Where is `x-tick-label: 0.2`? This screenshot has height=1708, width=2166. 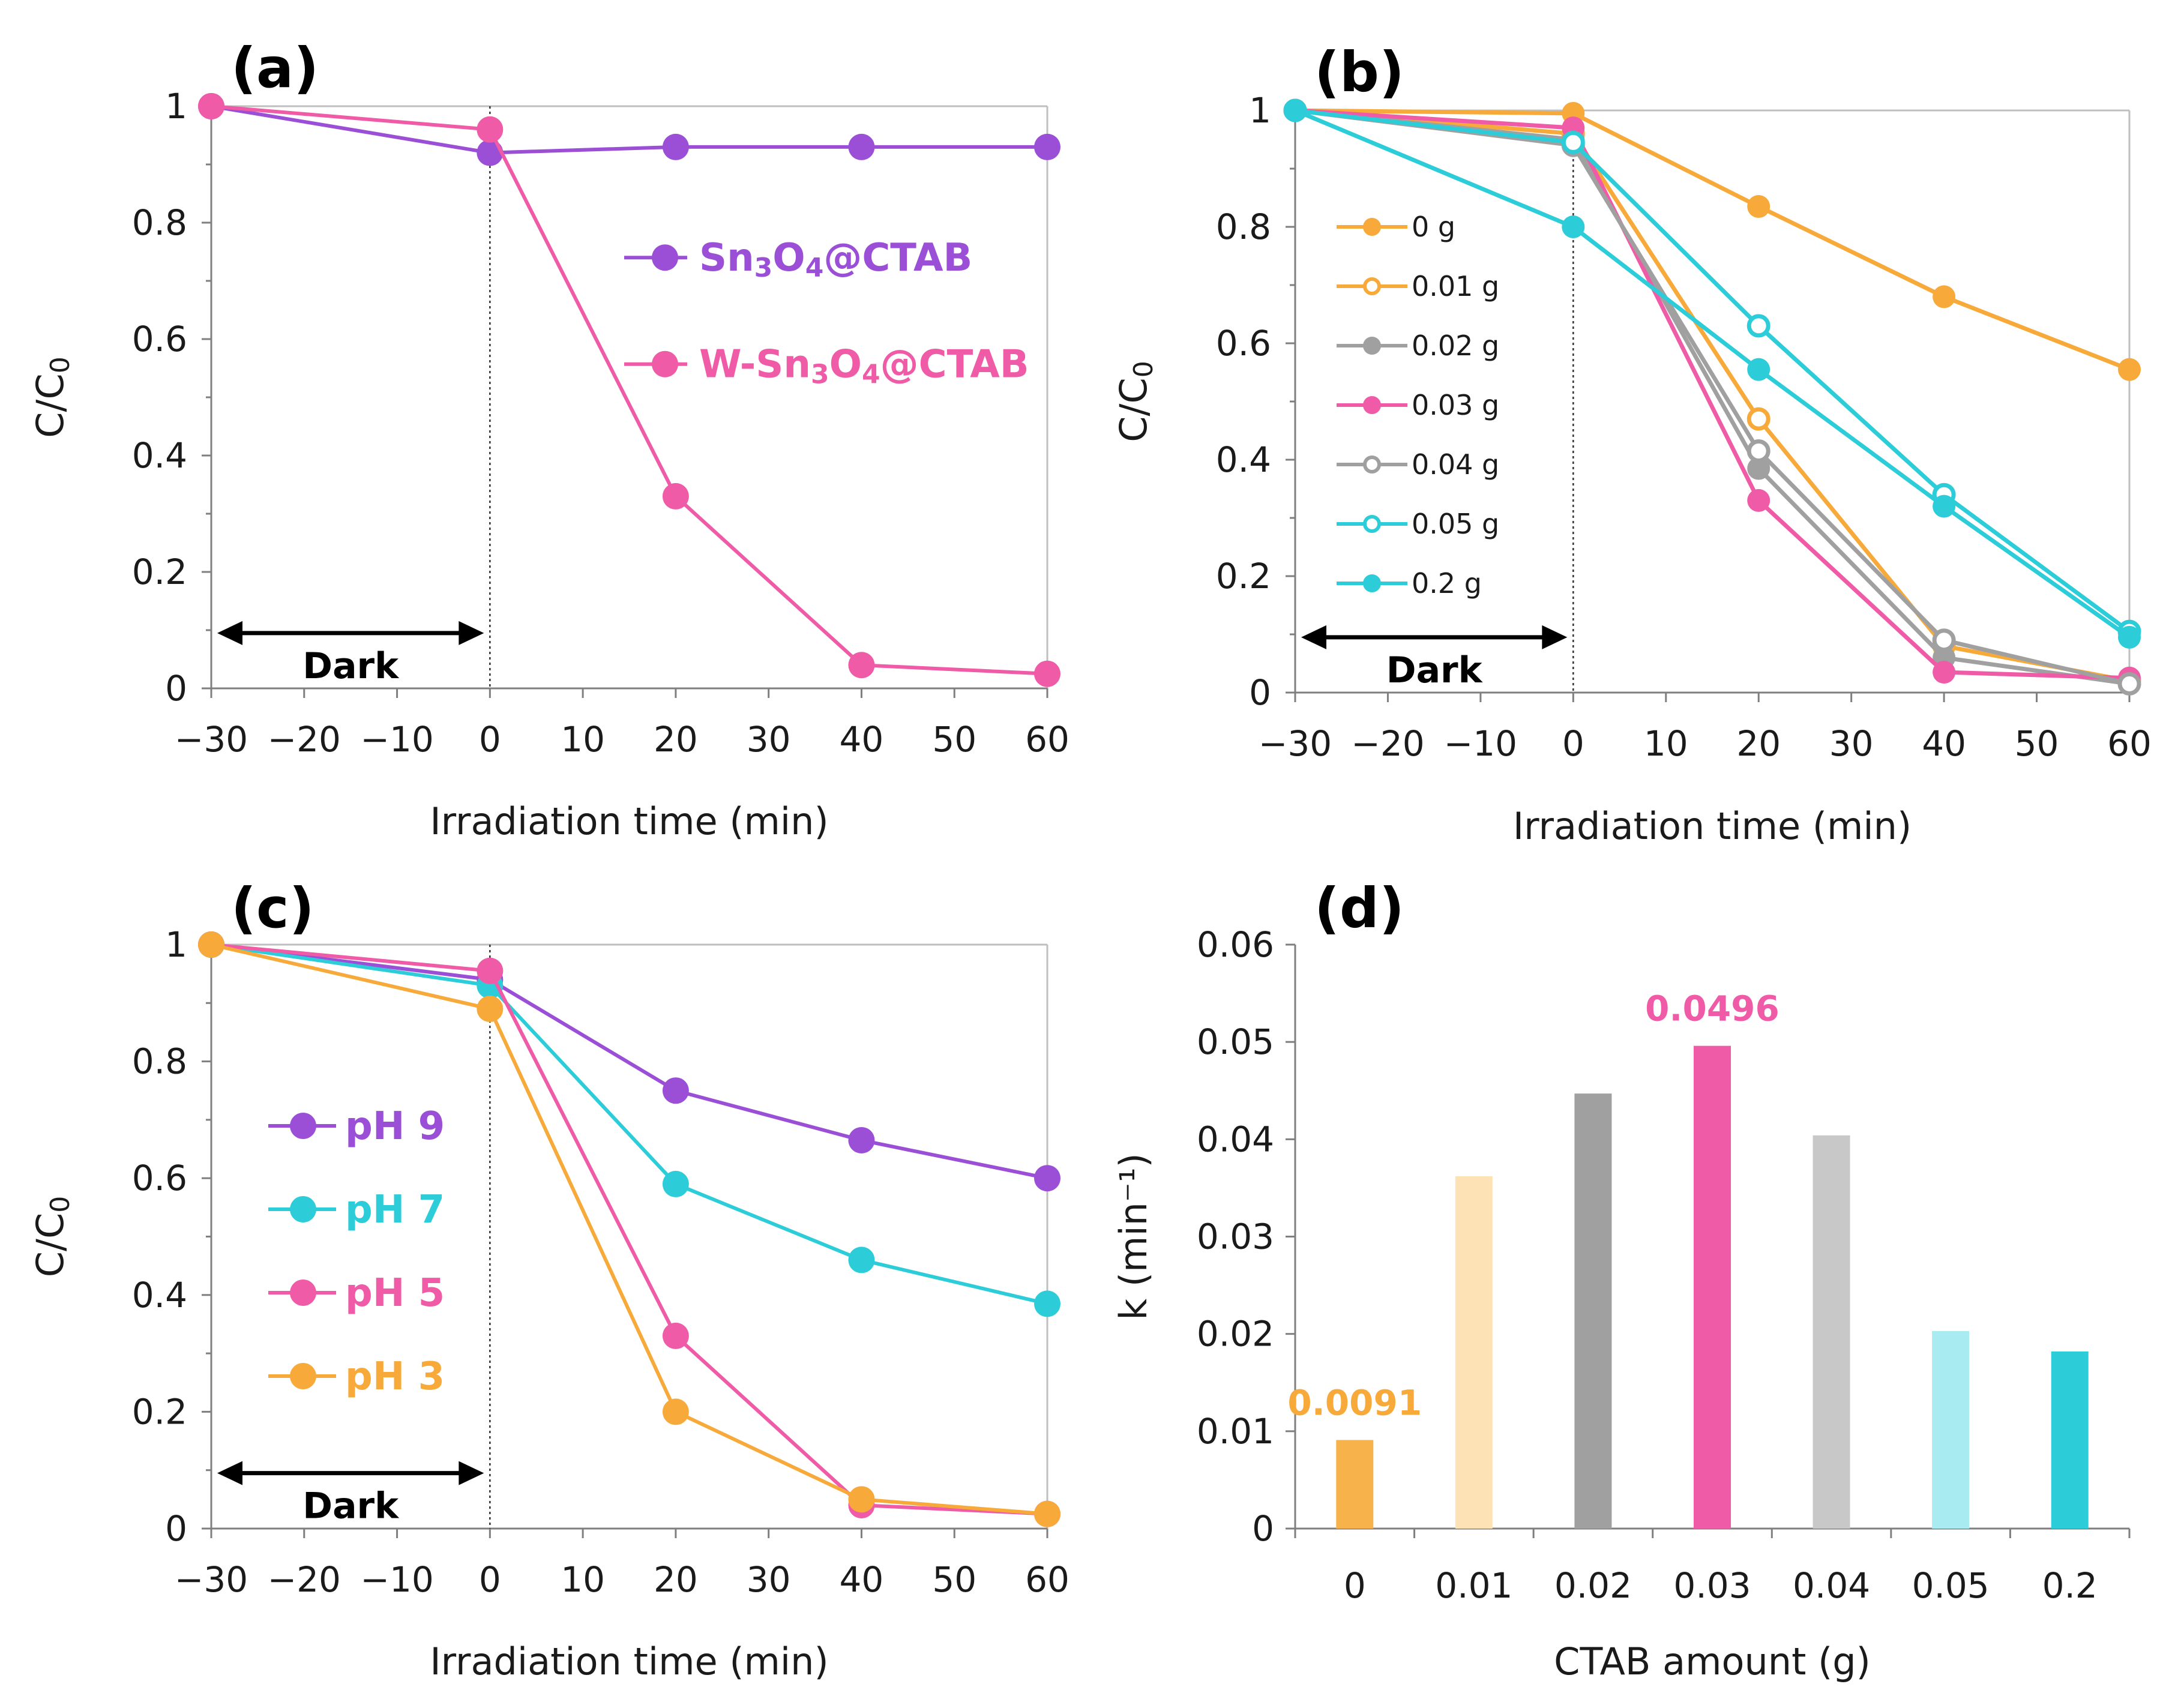 x-tick-label: 0.2 is located at coordinates (2070, 1585).